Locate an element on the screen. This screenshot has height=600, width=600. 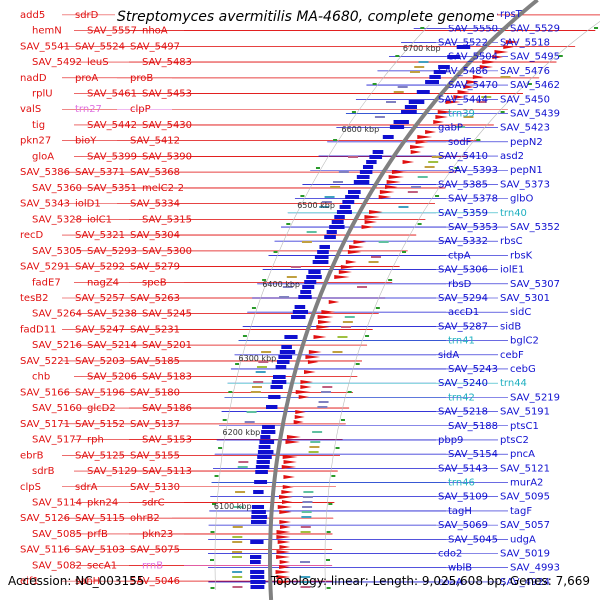
plus-strand-gene-label: SAV_5186 is located at coordinates (167, 408).